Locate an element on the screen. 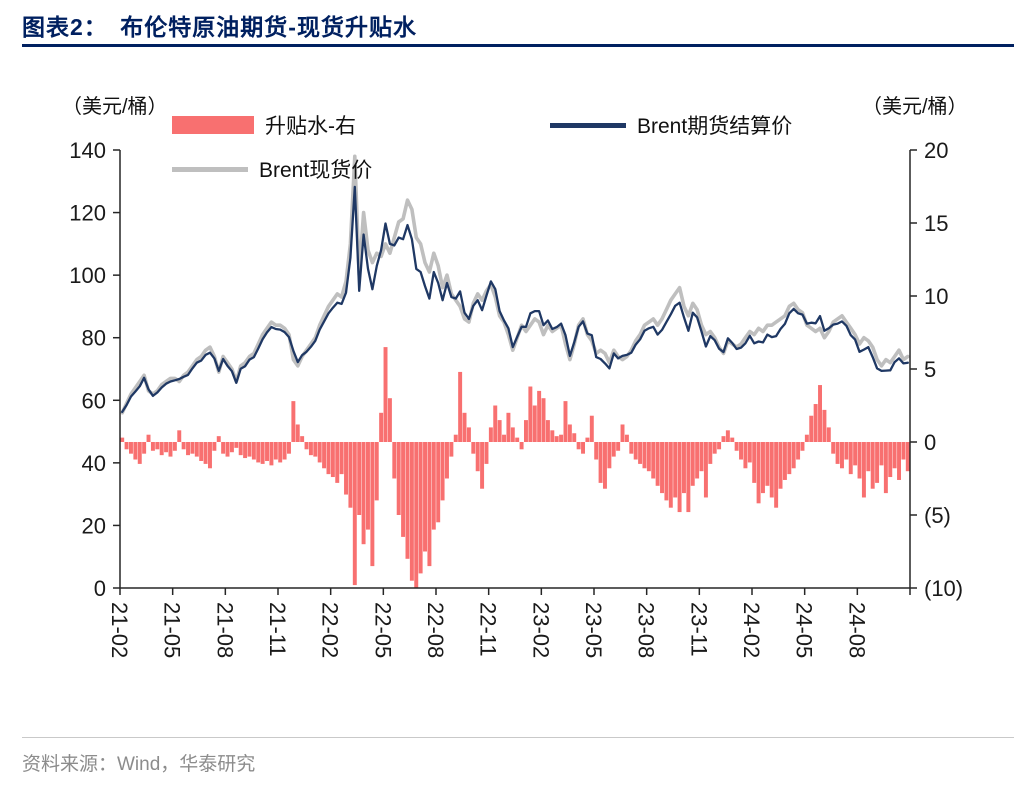 This screenshot has width=1036, height=792. figure-title: 图表2： 布伦特原油期货-现货升贴水 is located at coordinates (219, 27).